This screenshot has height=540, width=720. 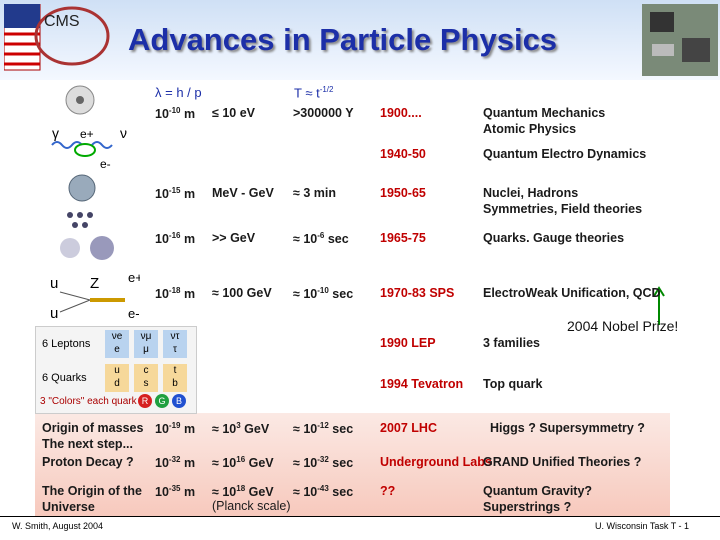 I want to click on time: ≈ 10-10 sec, so click(x=323, y=293).